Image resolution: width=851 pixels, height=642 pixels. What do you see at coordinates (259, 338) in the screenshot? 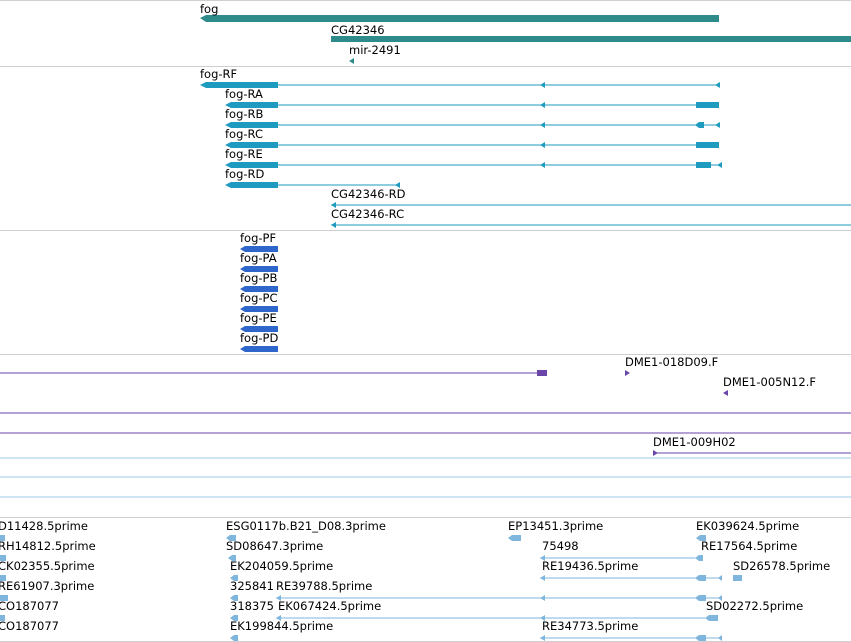
I see `protein-label-fog-pd: fog-PD` at bounding box center [259, 338].